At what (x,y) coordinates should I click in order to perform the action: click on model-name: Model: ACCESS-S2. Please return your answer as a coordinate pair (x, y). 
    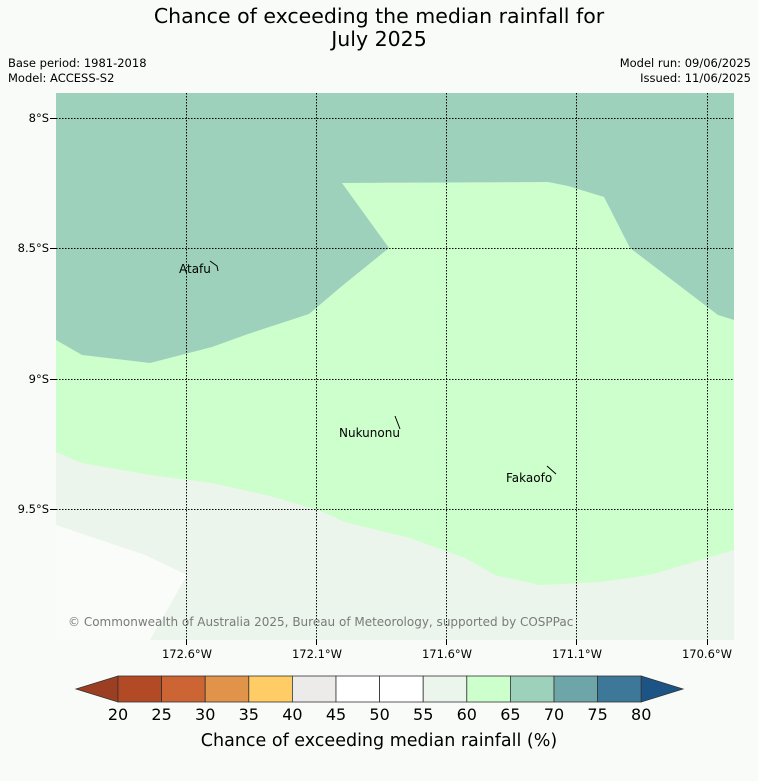
    Looking at the image, I should click on (61, 78).